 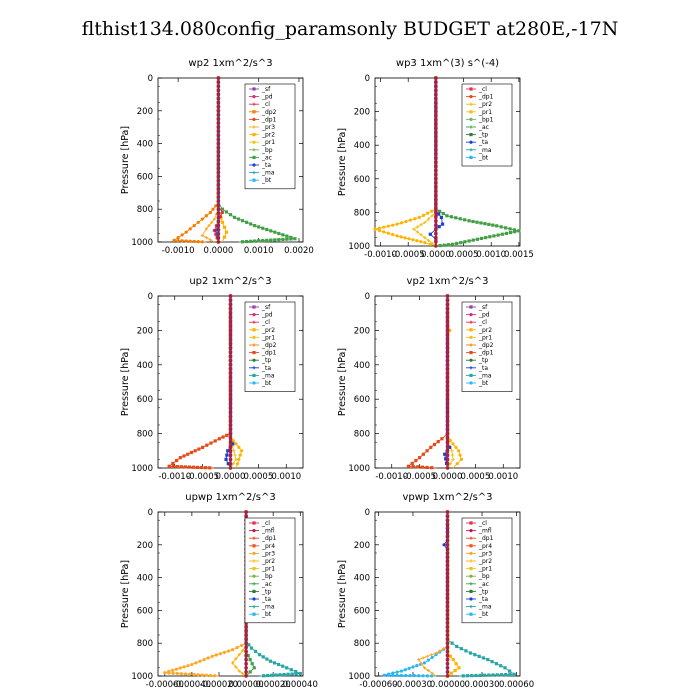 What do you see at coordinates (195, 160) in the screenshot?
I see `series-line-dp2` at bounding box center [195, 160].